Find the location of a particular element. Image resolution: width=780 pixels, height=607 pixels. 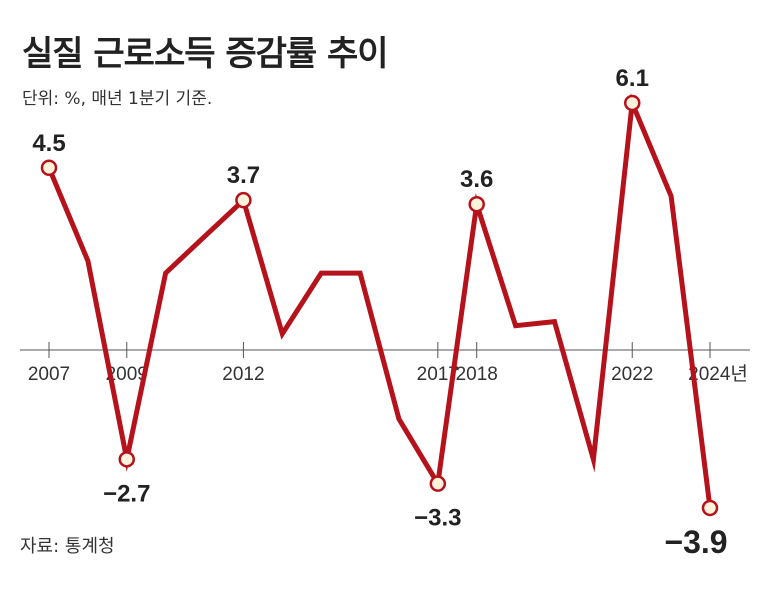

x-tick-label: 2022 is located at coordinates (632, 374).